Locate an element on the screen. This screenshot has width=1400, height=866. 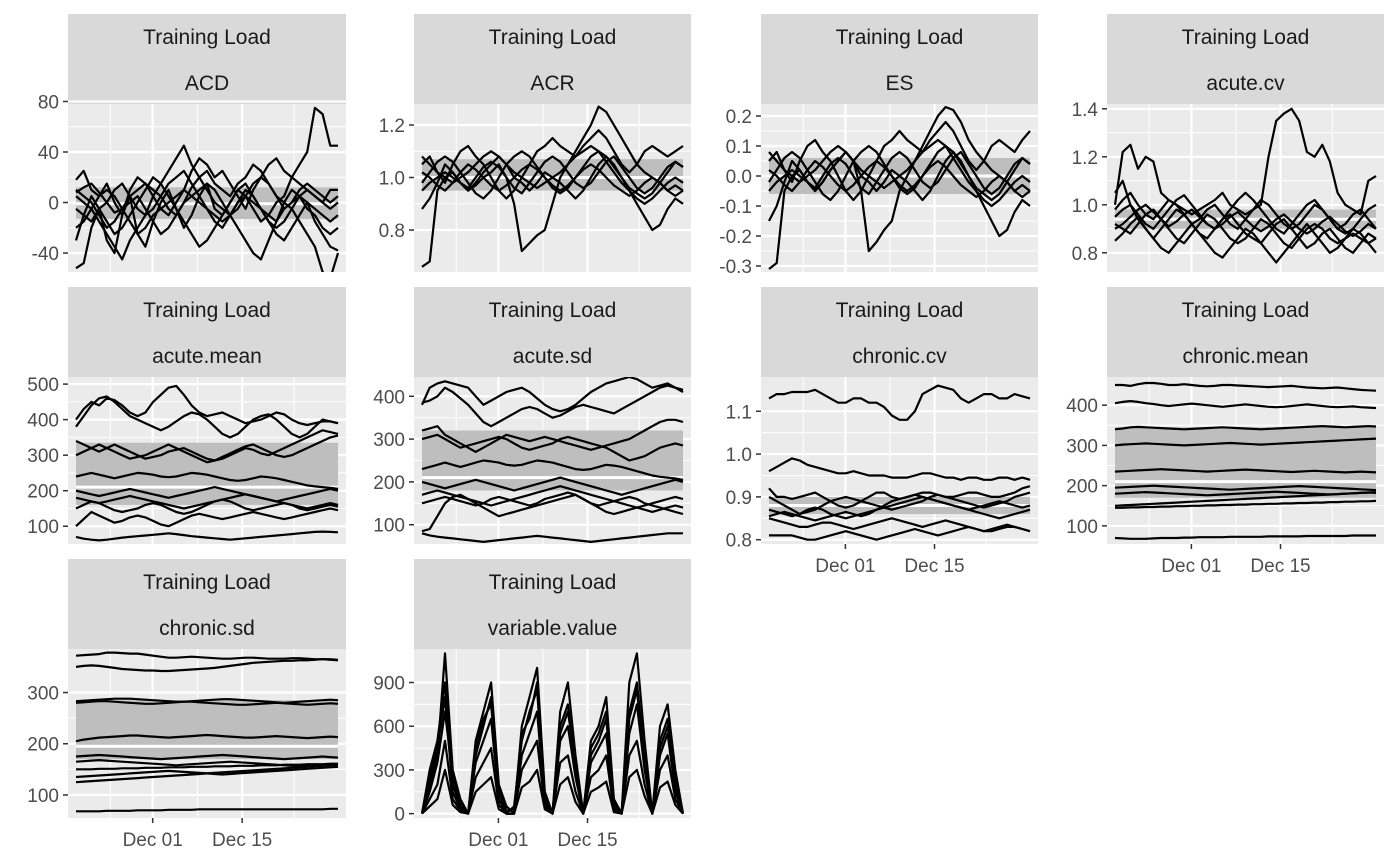
facet-acute-sd: Training Load acute.sd 100 200 300 400 is located at coordinates (532, 415).